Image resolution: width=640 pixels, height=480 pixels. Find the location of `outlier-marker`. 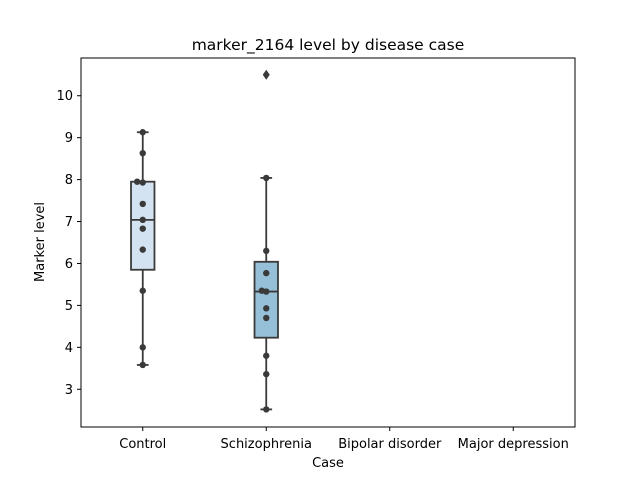

outlier-marker is located at coordinates (266, 74).